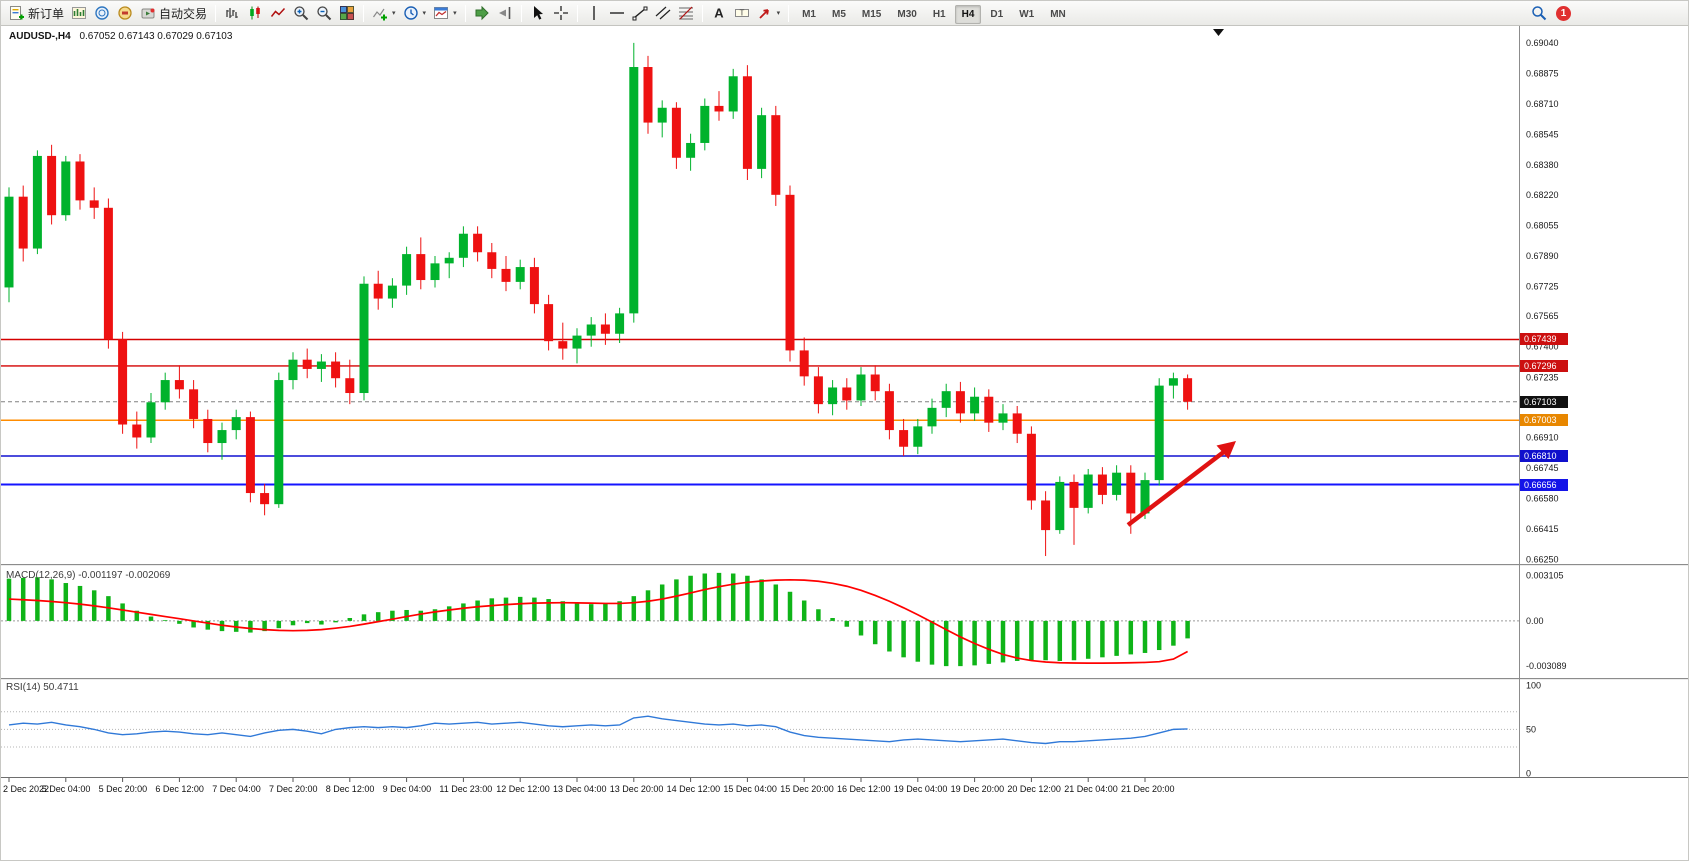 The height and width of the screenshot is (861, 1689). Describe the element at coordinates (663, 13) in the screenshot. I see `channel-tool-button` at that location.